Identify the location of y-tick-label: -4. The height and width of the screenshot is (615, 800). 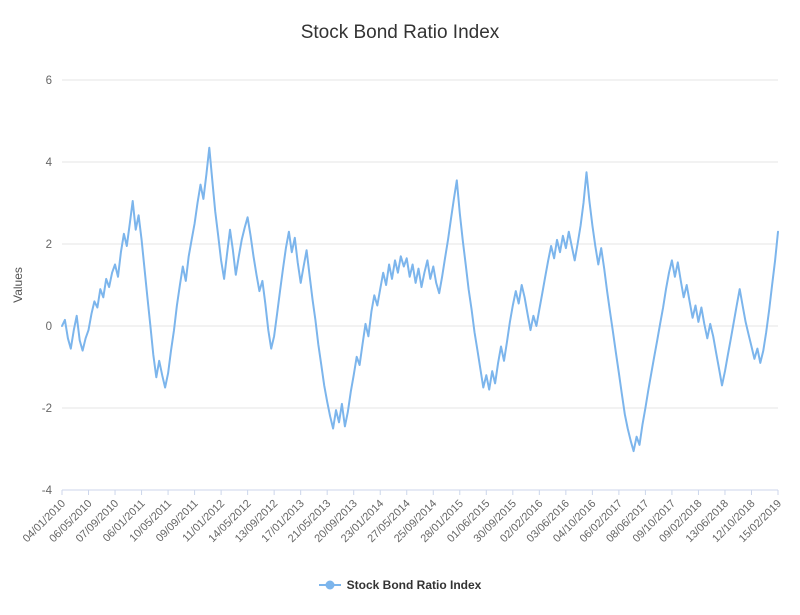
(47, 491).